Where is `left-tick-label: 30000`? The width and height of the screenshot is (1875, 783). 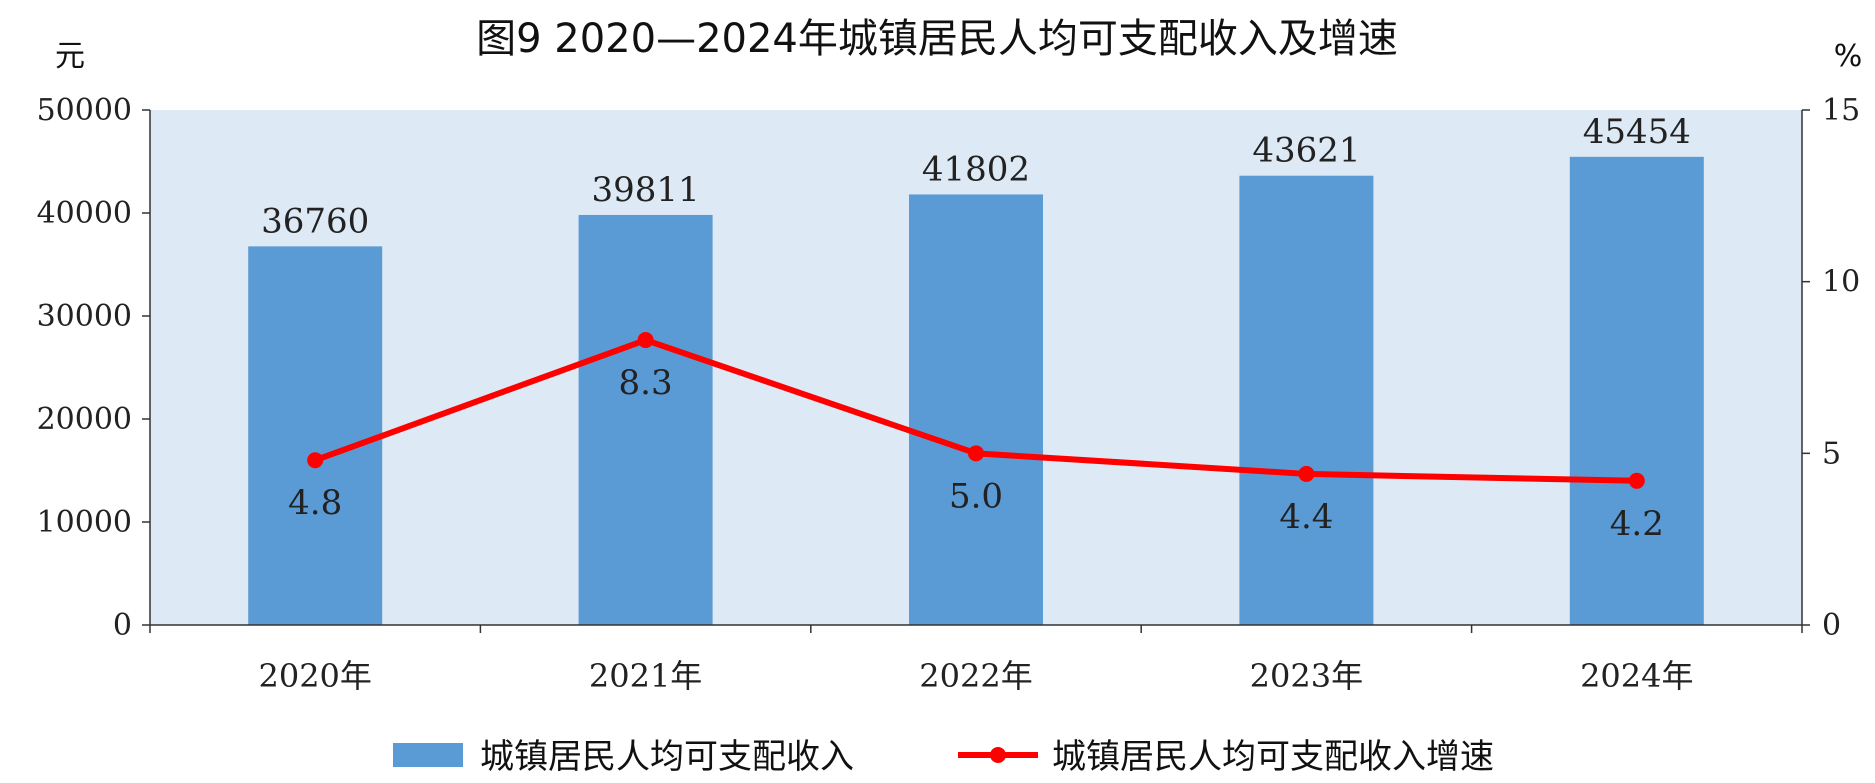 left-tick-label: 30000 is located at coordinates (84, 316).